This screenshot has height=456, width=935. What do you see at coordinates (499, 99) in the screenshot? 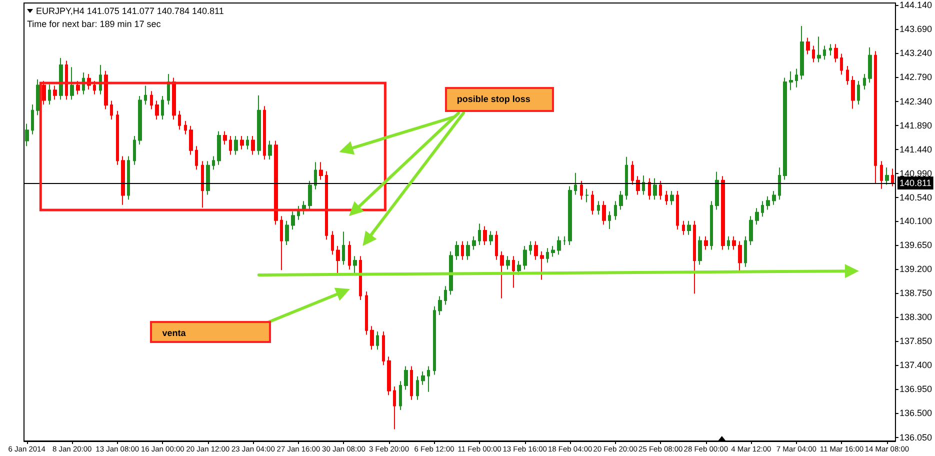
I see `label-box: posible stop loss` at bounding box center [499, 99].